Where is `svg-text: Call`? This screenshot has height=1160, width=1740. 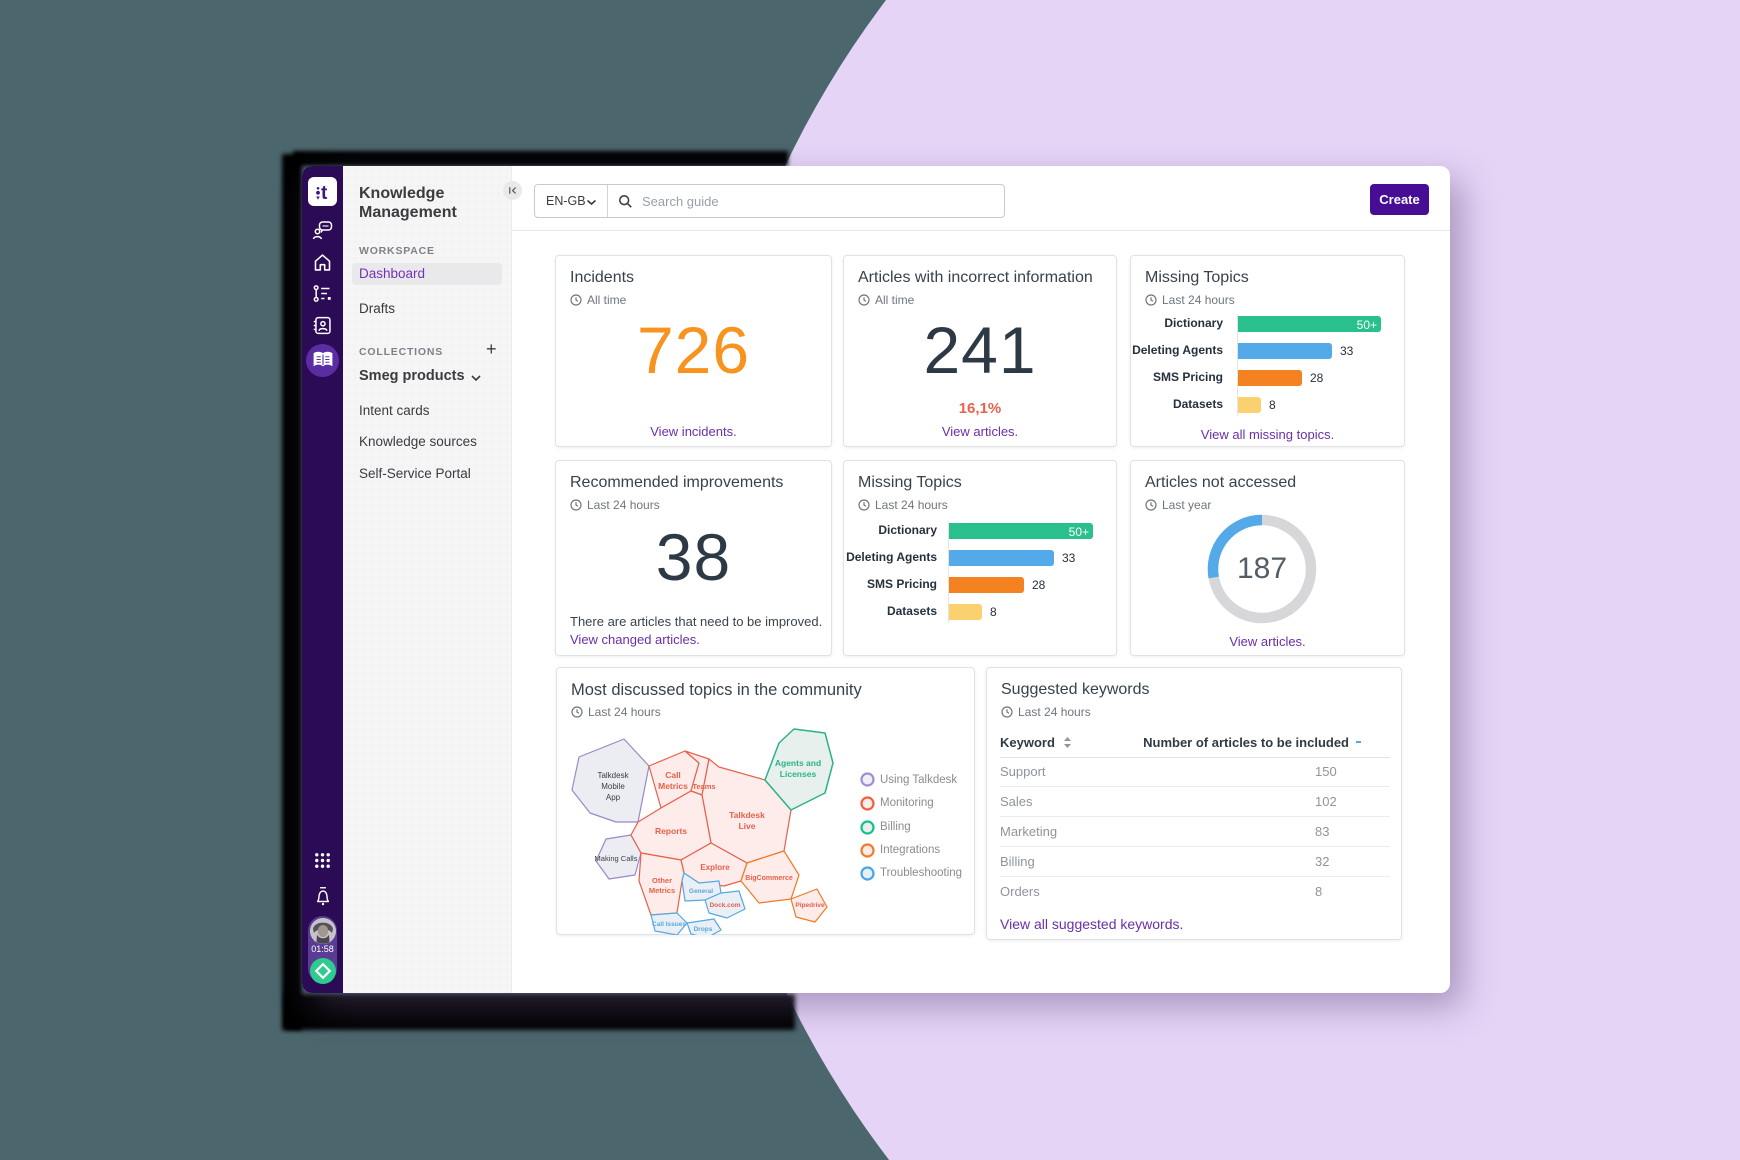 svg-text: Call is located at coordinates (673, 775).